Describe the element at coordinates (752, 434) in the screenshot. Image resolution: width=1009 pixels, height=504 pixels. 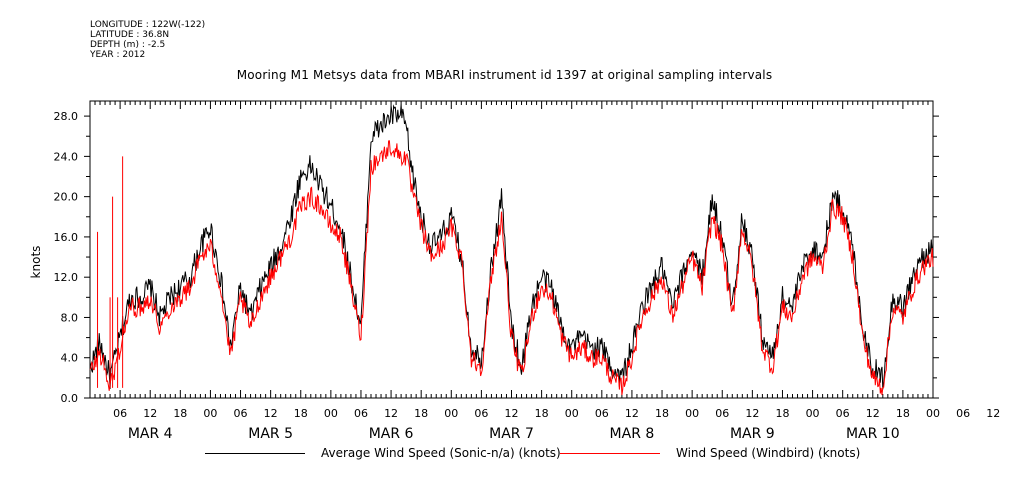
I see `x-day-label: MAR 9` at that location.